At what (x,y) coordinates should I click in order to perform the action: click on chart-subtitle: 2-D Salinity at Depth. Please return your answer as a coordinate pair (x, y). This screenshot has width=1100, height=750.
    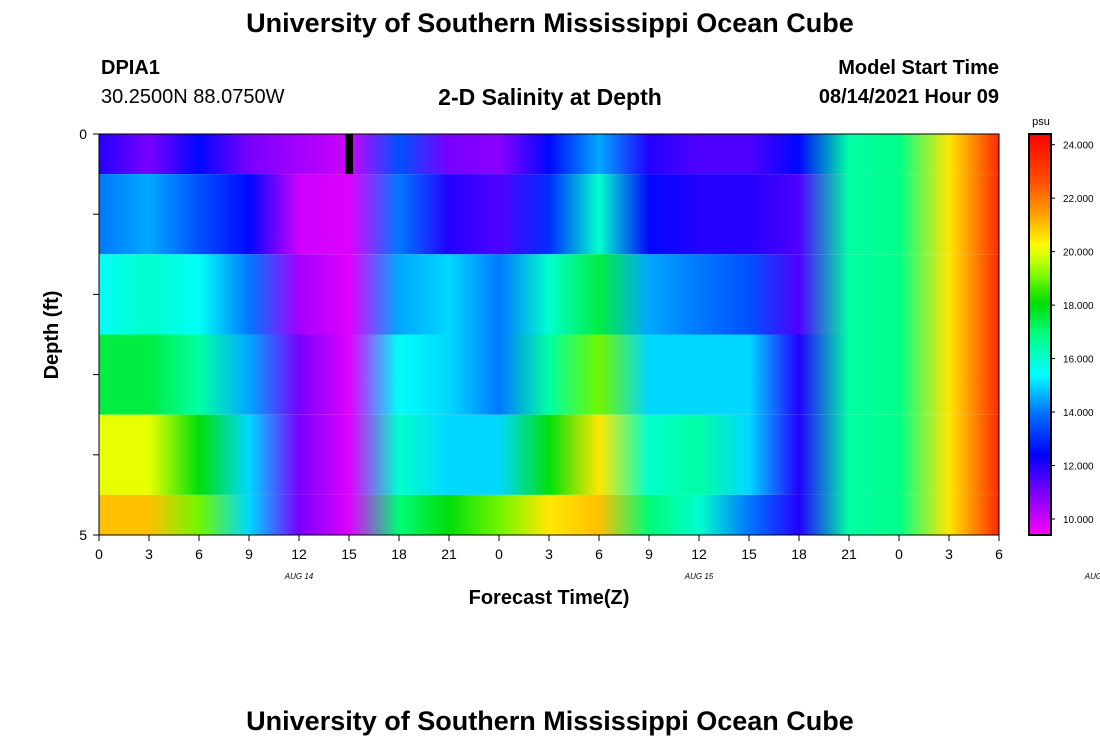
    Looking at the image, I should click on (550, 97).